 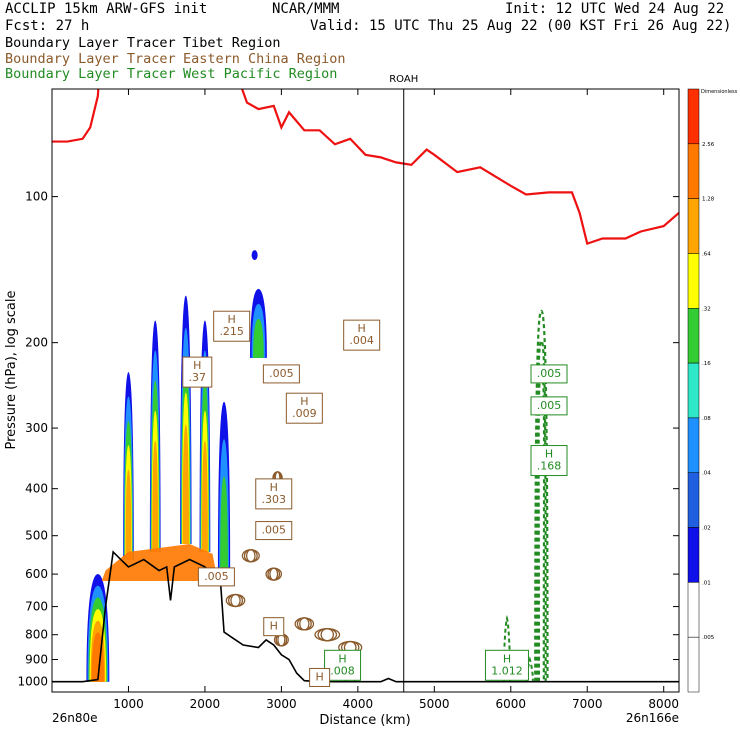 I want to click on h-label-7: .005, so click(x=216, y=577).